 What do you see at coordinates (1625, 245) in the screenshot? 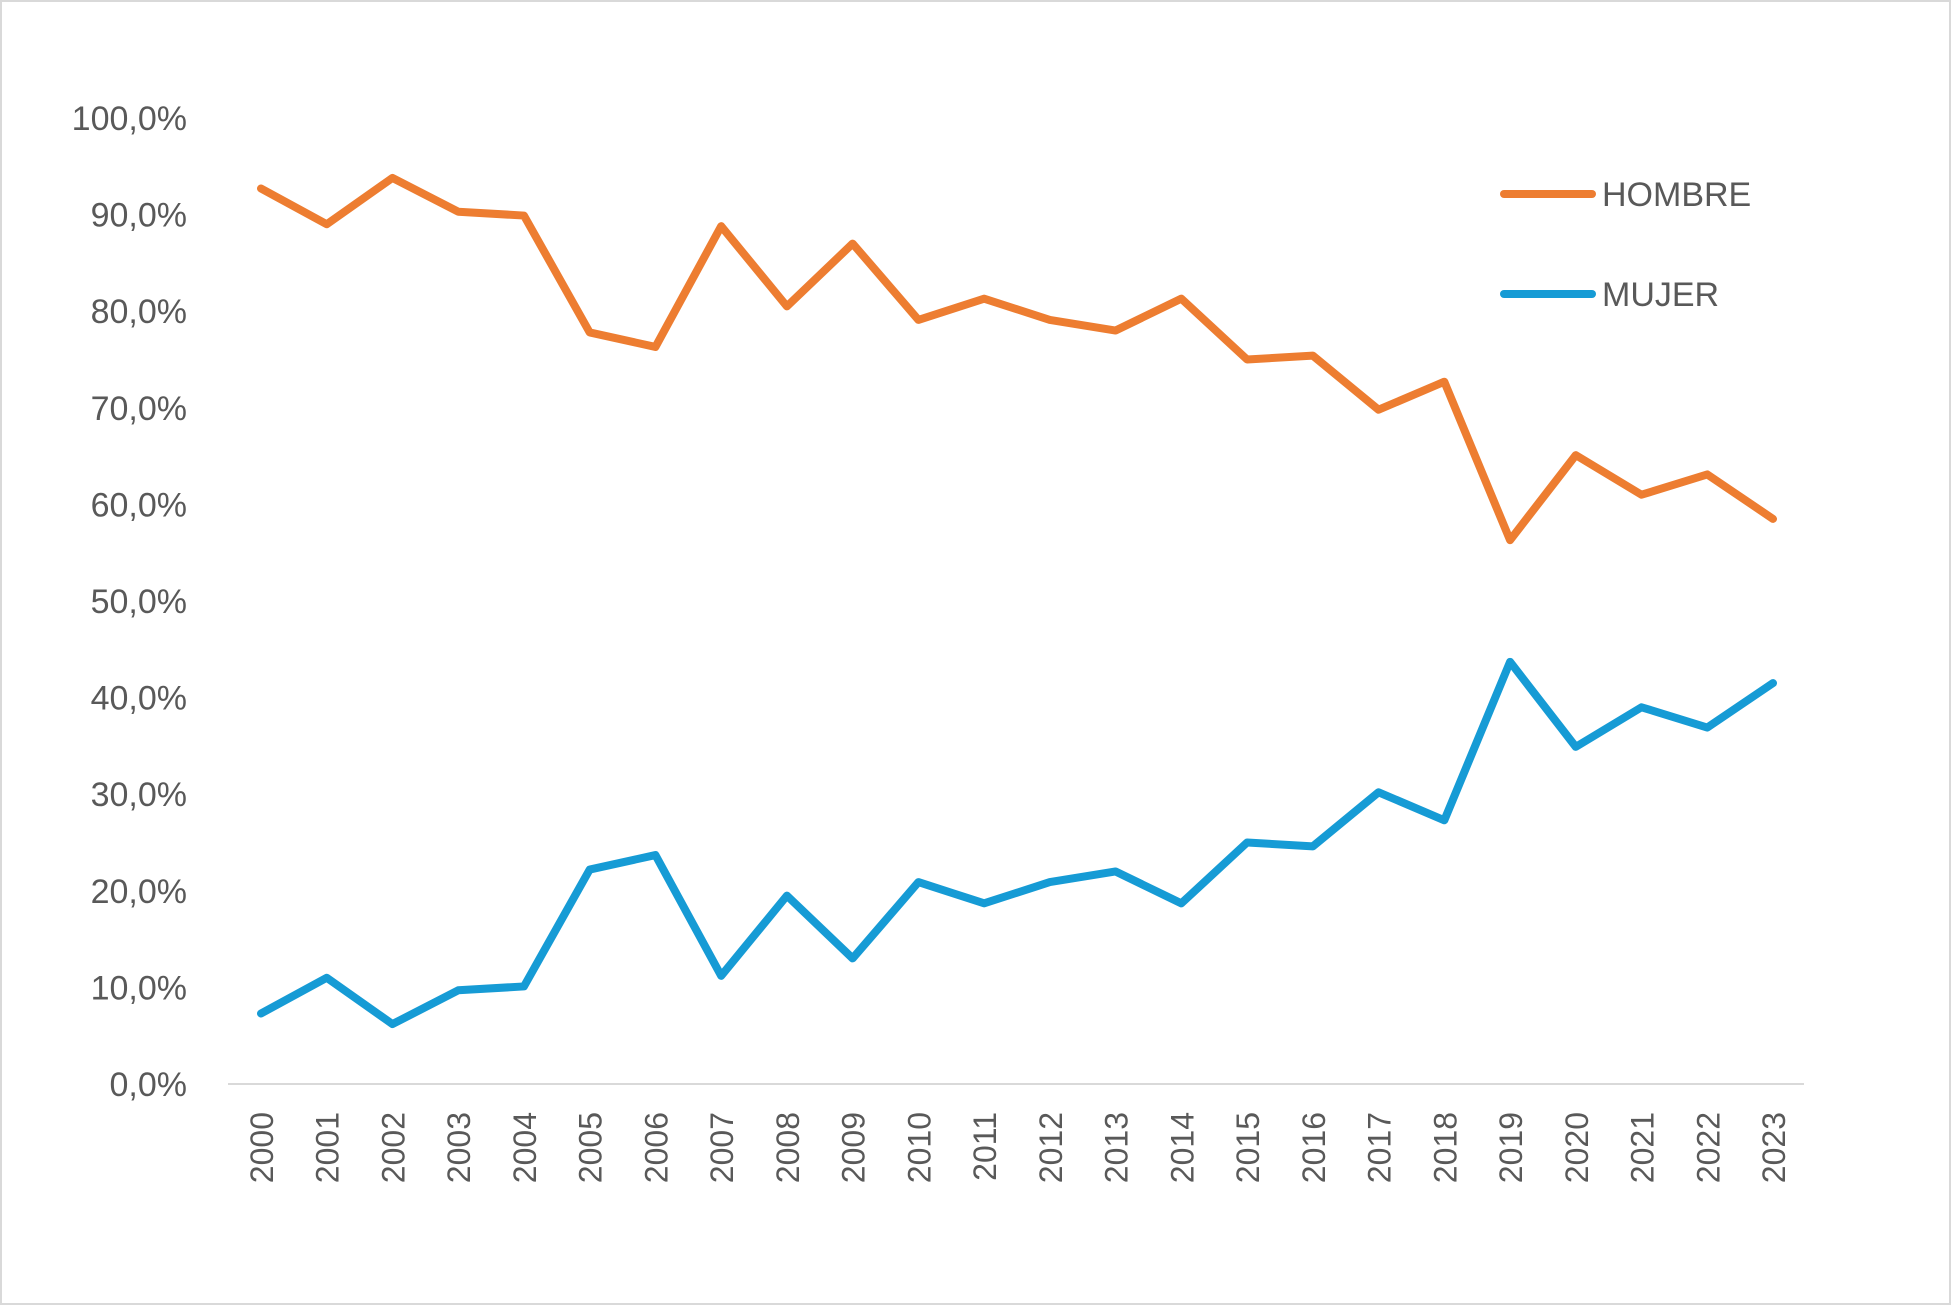
I see `legend: HOMBRE MUJER` at bounding box center [1625, 245].